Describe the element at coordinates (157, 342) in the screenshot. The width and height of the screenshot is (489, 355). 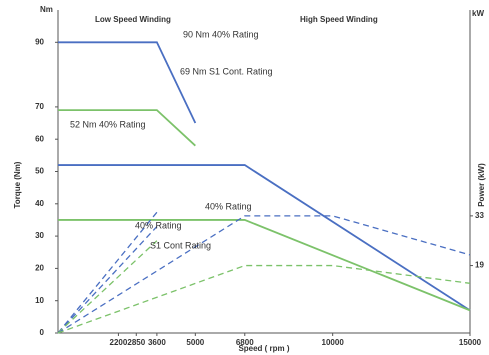
I see `x-tick-label: 3600` at that location.